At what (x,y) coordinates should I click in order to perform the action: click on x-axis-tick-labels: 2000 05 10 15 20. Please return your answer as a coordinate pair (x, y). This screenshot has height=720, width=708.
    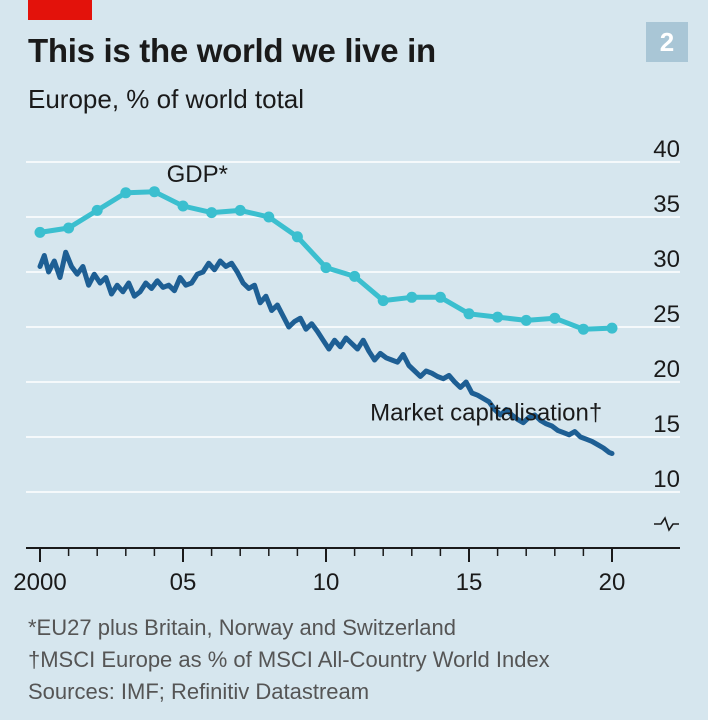
    Looking at the image, I should click on (319, 582).